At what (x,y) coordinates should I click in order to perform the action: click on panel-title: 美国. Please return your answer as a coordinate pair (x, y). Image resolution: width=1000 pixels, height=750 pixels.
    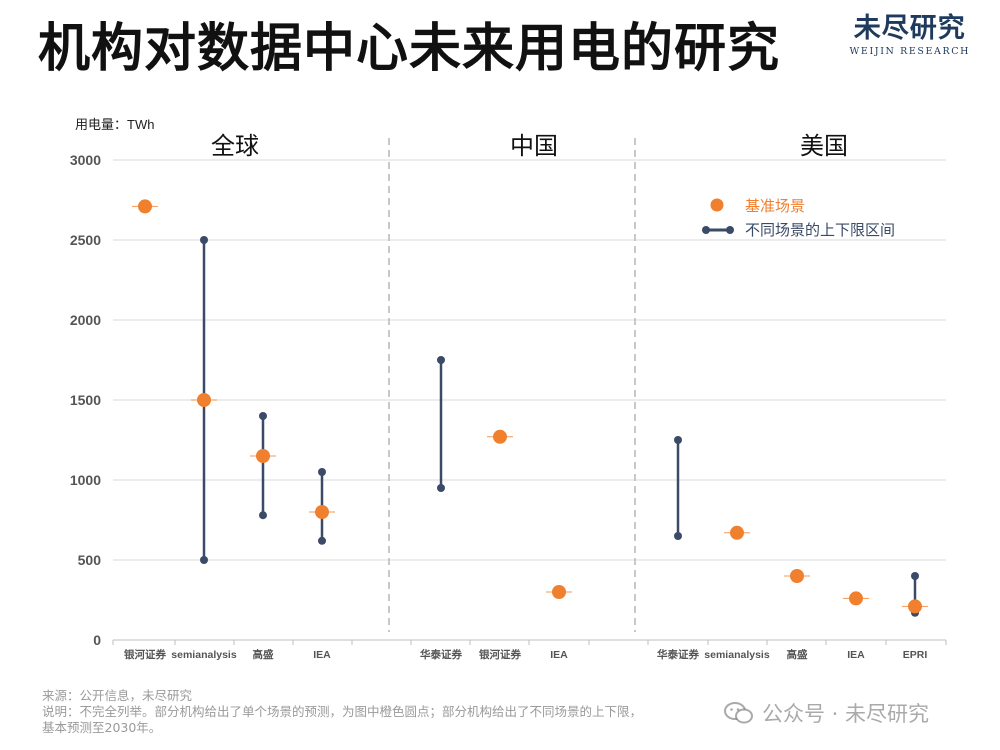
    Looking at the image, I should click on (824, 146).